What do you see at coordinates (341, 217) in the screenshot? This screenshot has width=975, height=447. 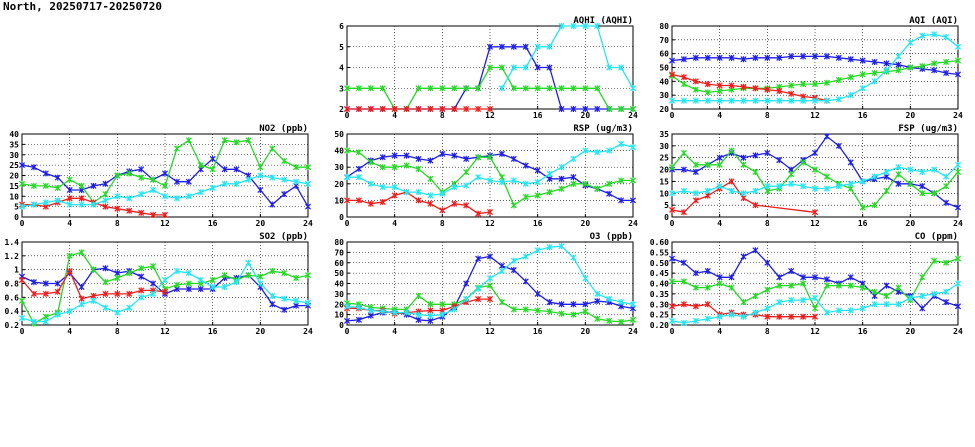 I see `rsp-ytick-label: 0` at bounding box center [341, 217].